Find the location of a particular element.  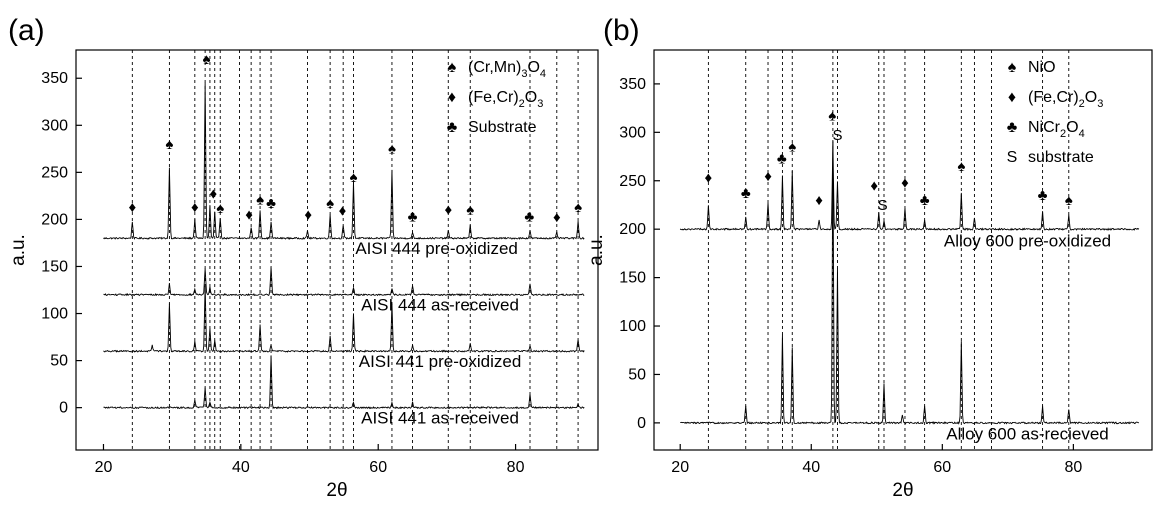

y-tick-label: 300 is located at coordinates (54, 125).